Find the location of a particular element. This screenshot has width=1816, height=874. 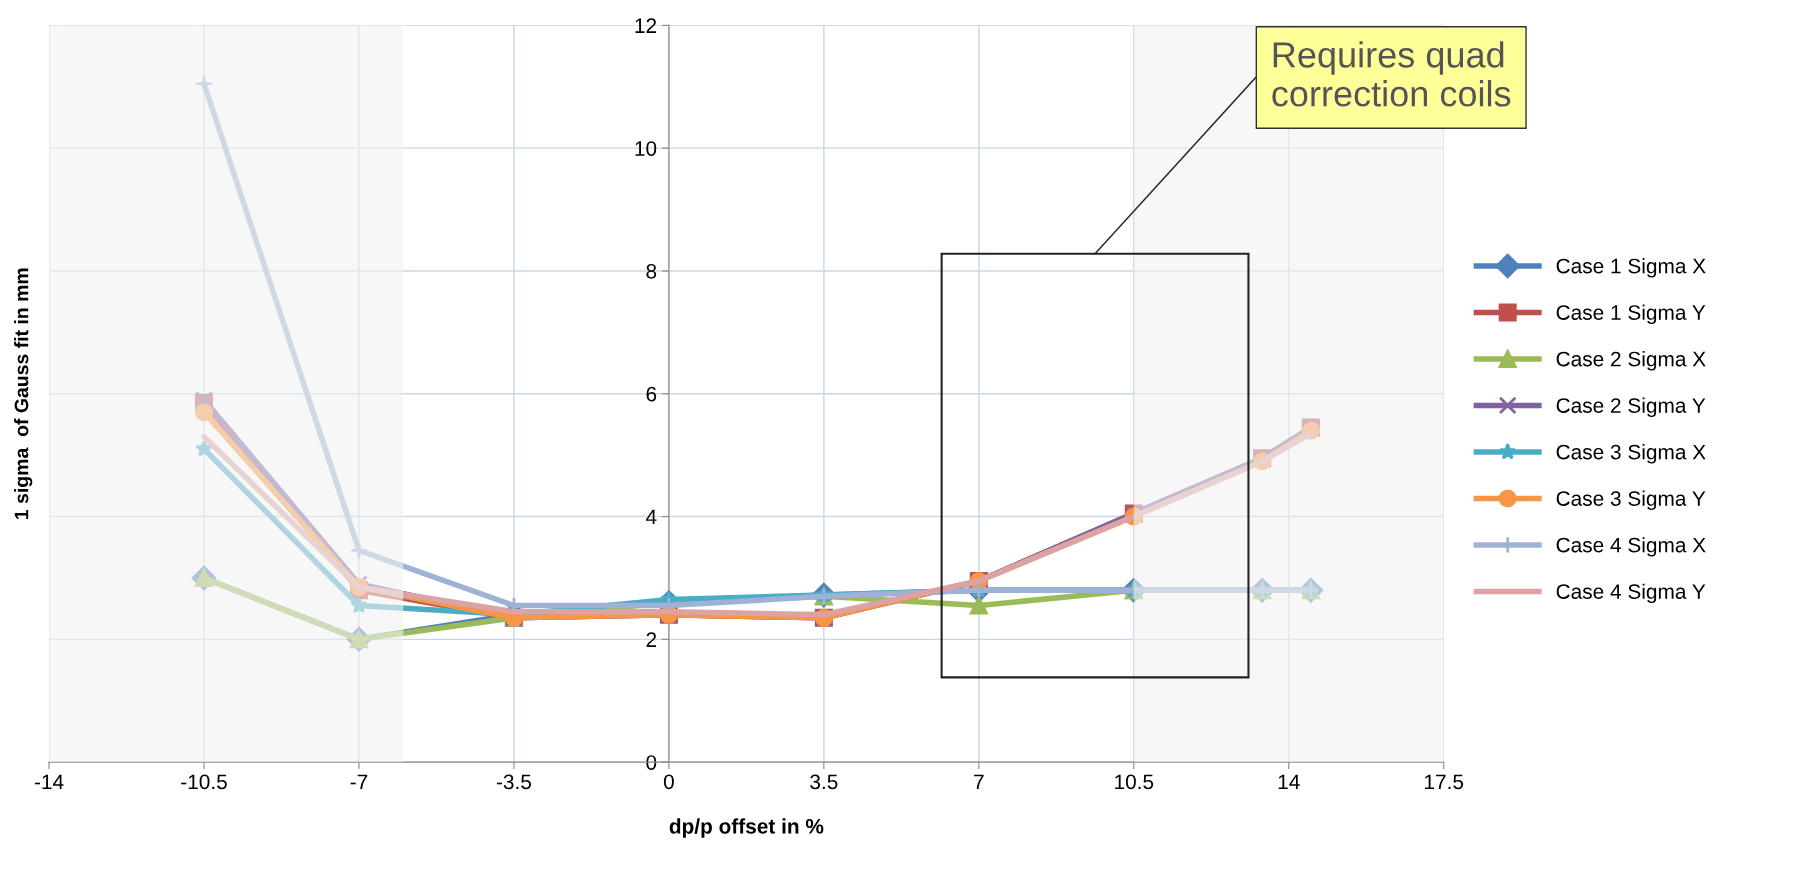

x-tick-label: -7 is located at coordinates (359, 782).